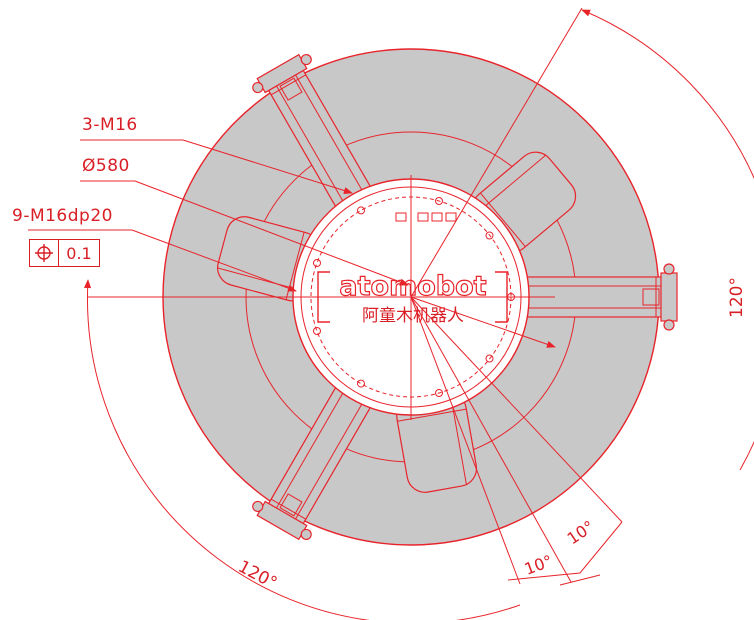  What do you see at coordinates (62, 216) in the screenshot?
I see `holes-callout: 9-M16dp20` at bounding box center [62, 216].